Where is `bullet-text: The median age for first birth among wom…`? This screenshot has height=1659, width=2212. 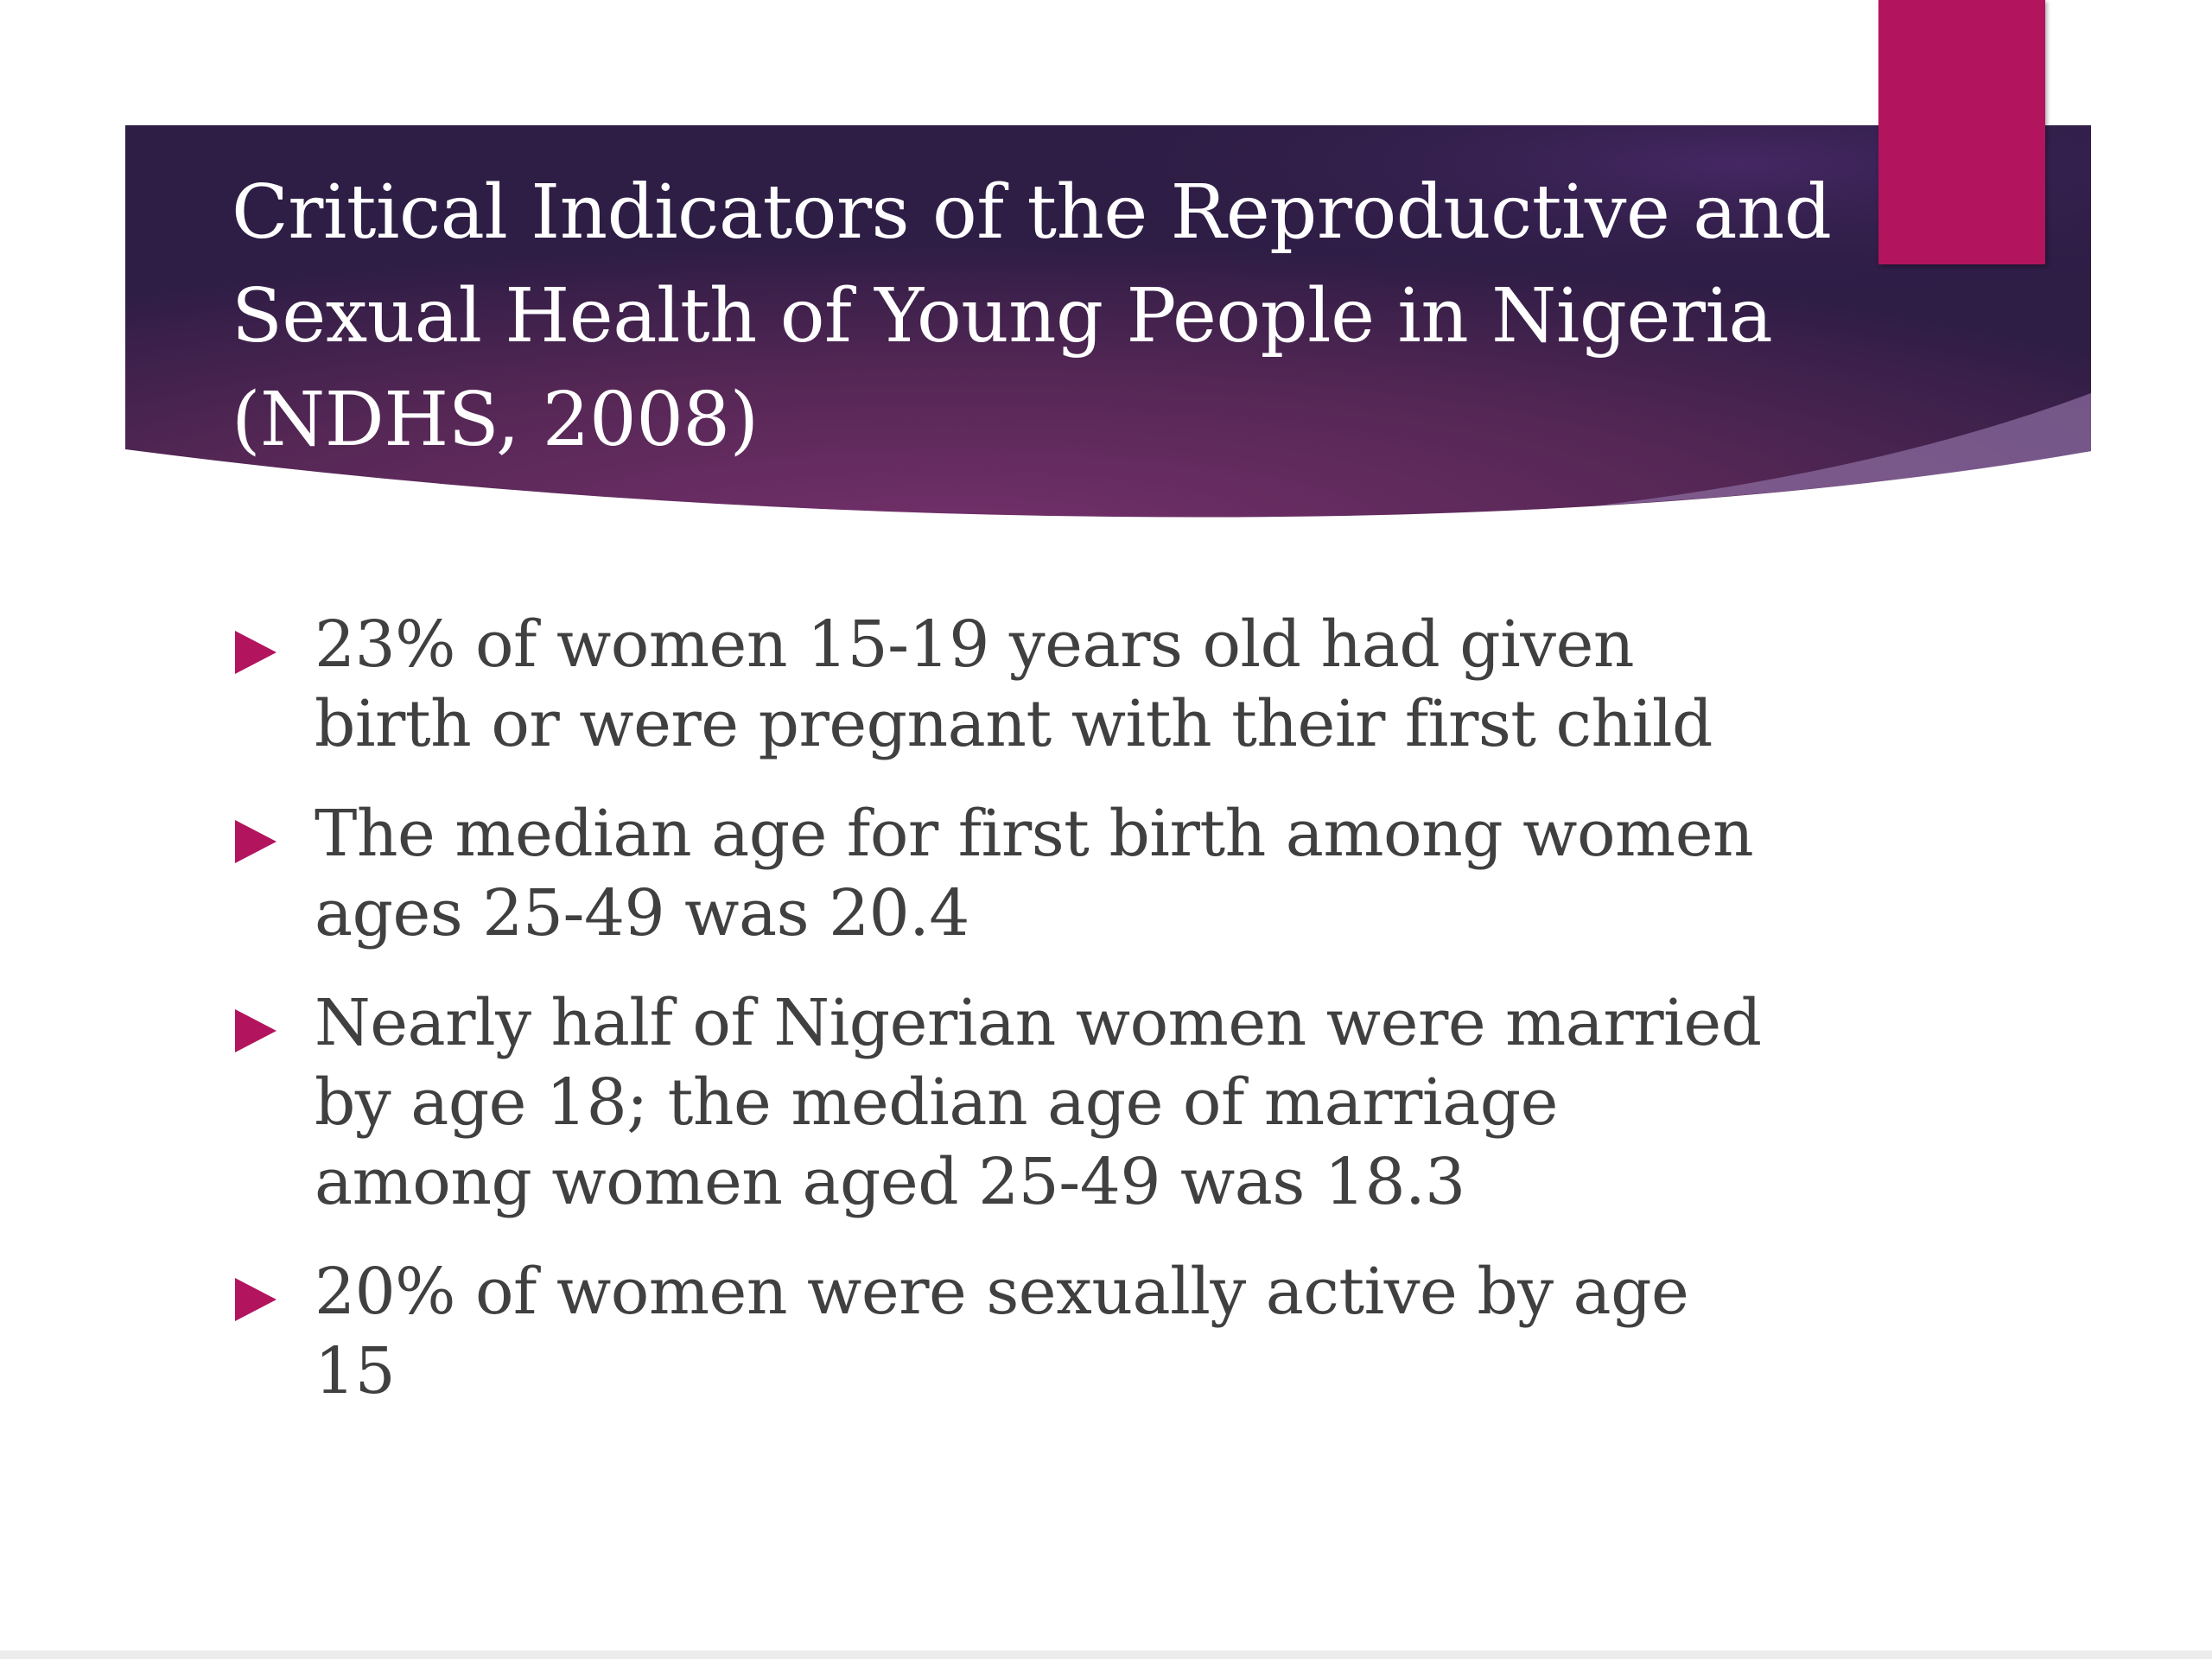 bullet-text: The median age for first birth among wom… is located at coordinates (1034, 873).